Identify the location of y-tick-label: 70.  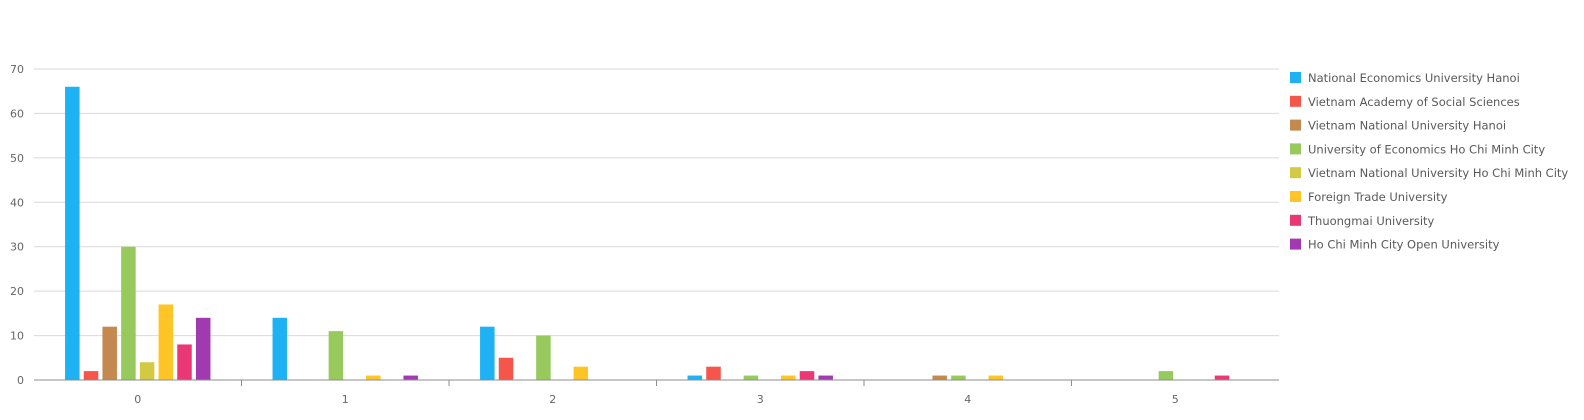
(17, 69).